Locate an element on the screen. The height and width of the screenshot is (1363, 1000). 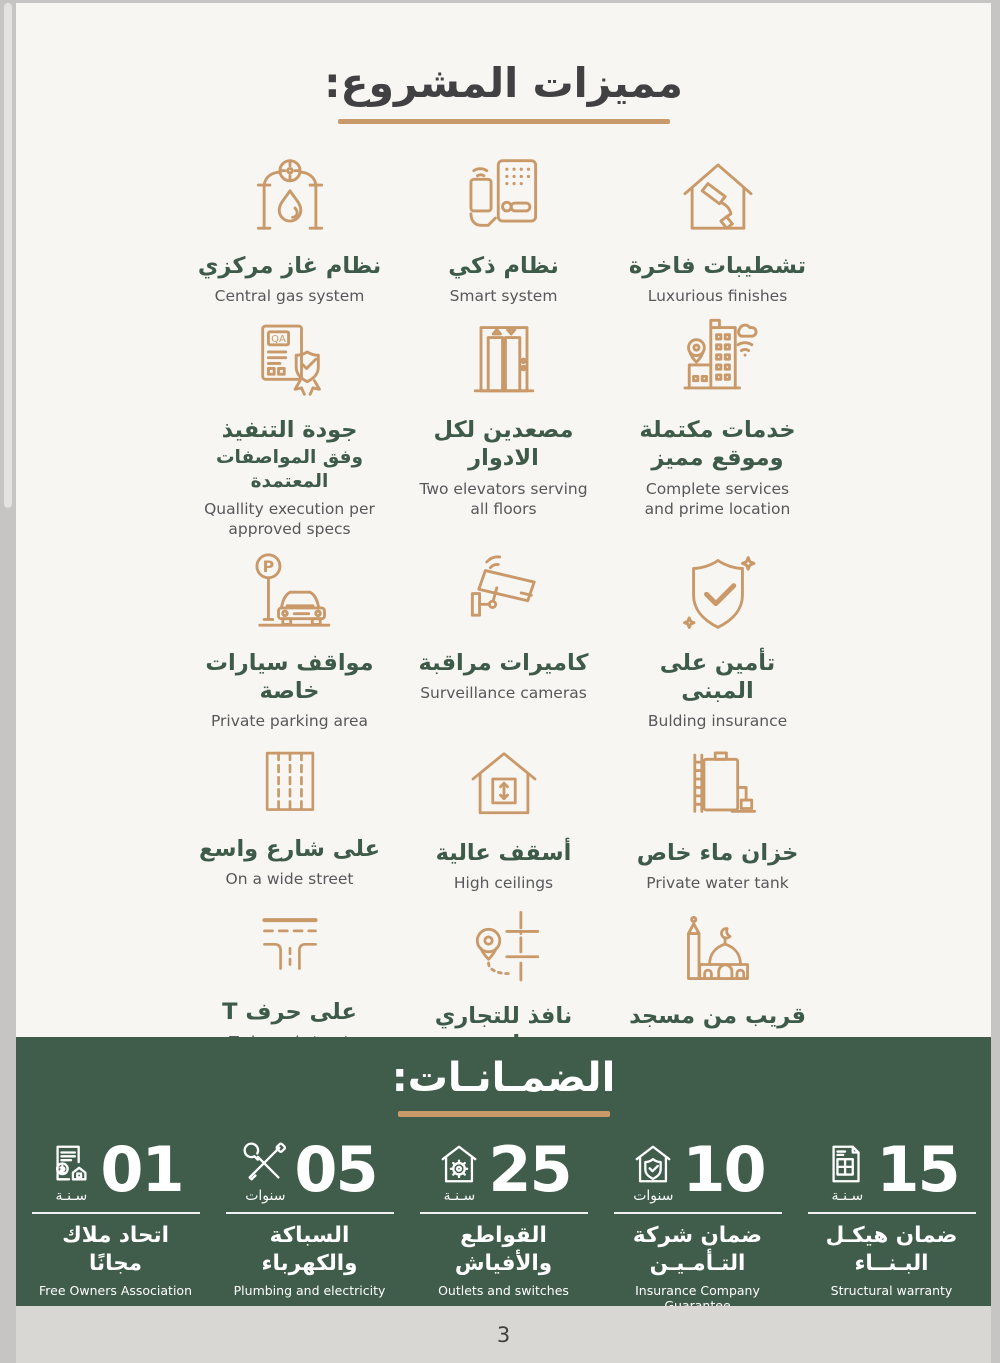
feature-title-ar: مواقف سيارات خاصة is located at coordinates (289, 677).